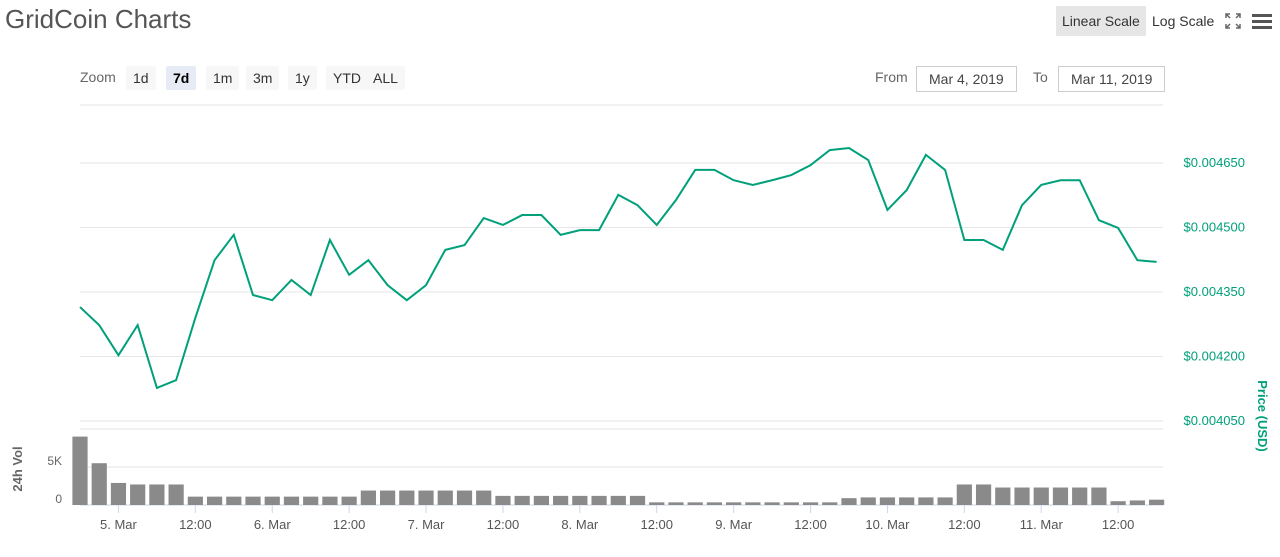  What do you see at coordinates (98, 19) in the screenshot?
I see `chart-title: GridCoin Charts` at bounding box center [98, 19].